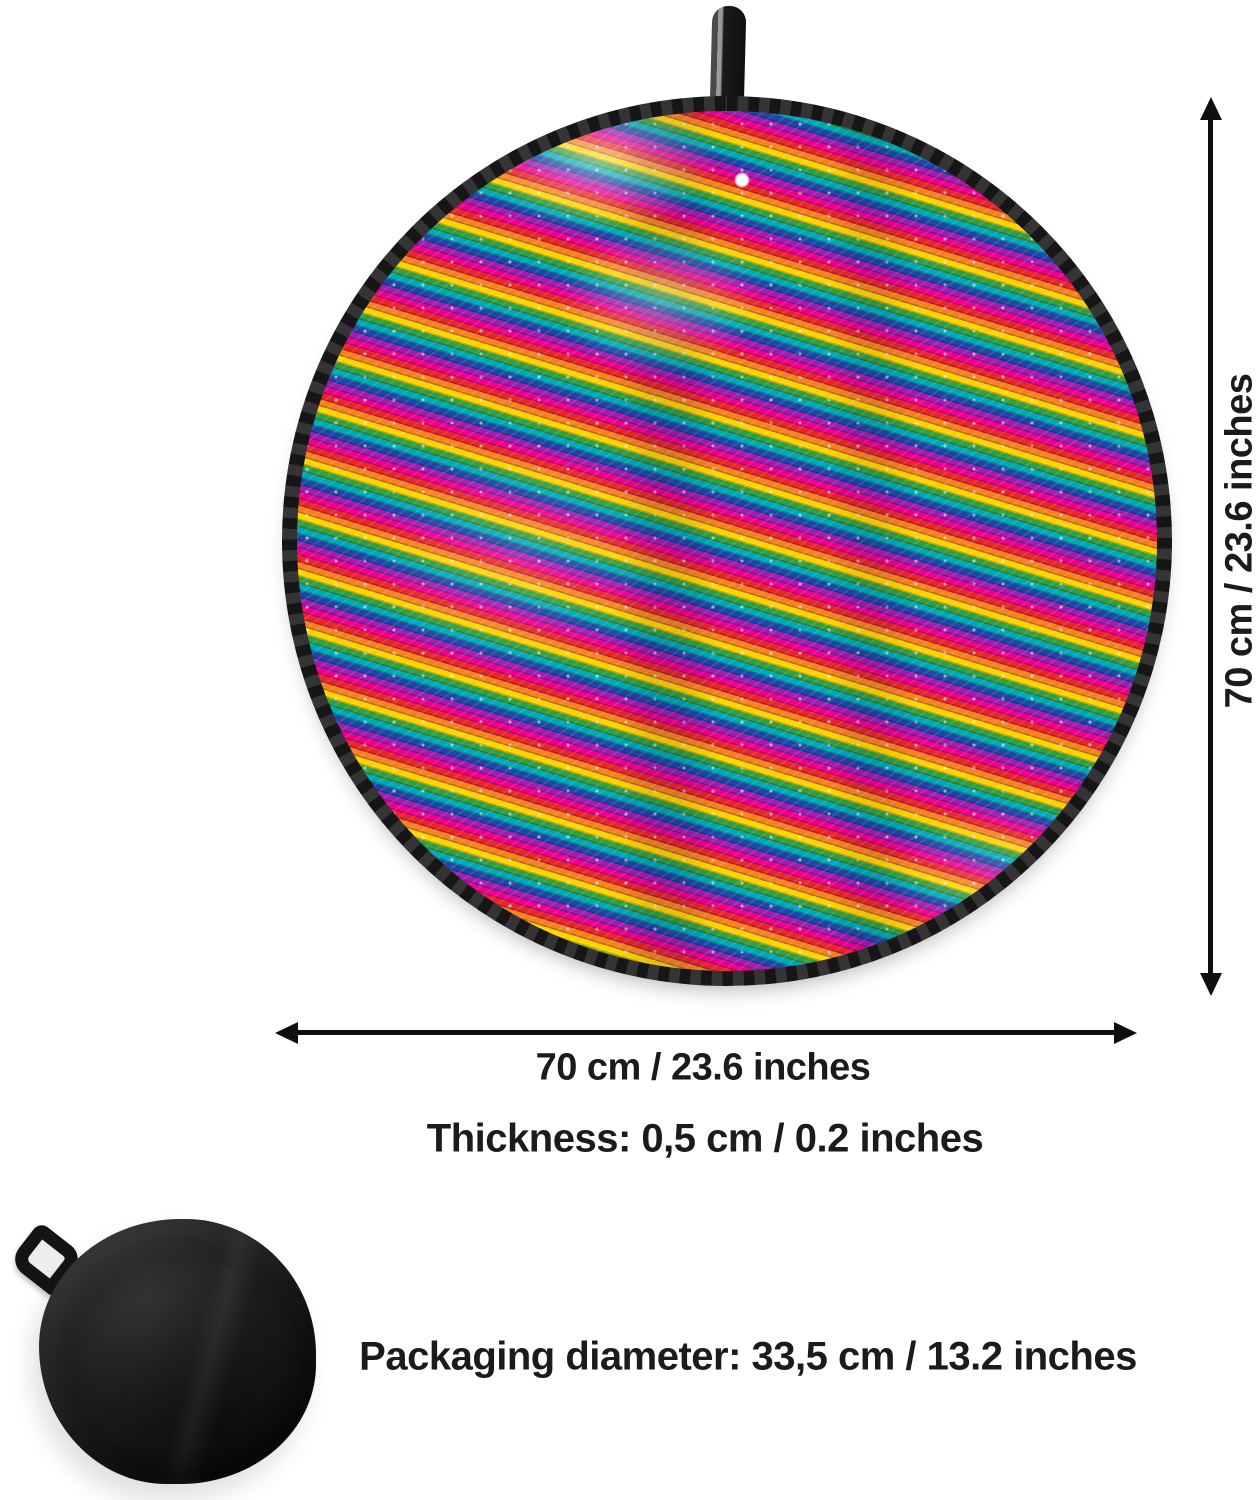 Image resolution: width=1258 pixels, height=1500 pixels. I want to click on storage-pouch, so click(177, 1351).